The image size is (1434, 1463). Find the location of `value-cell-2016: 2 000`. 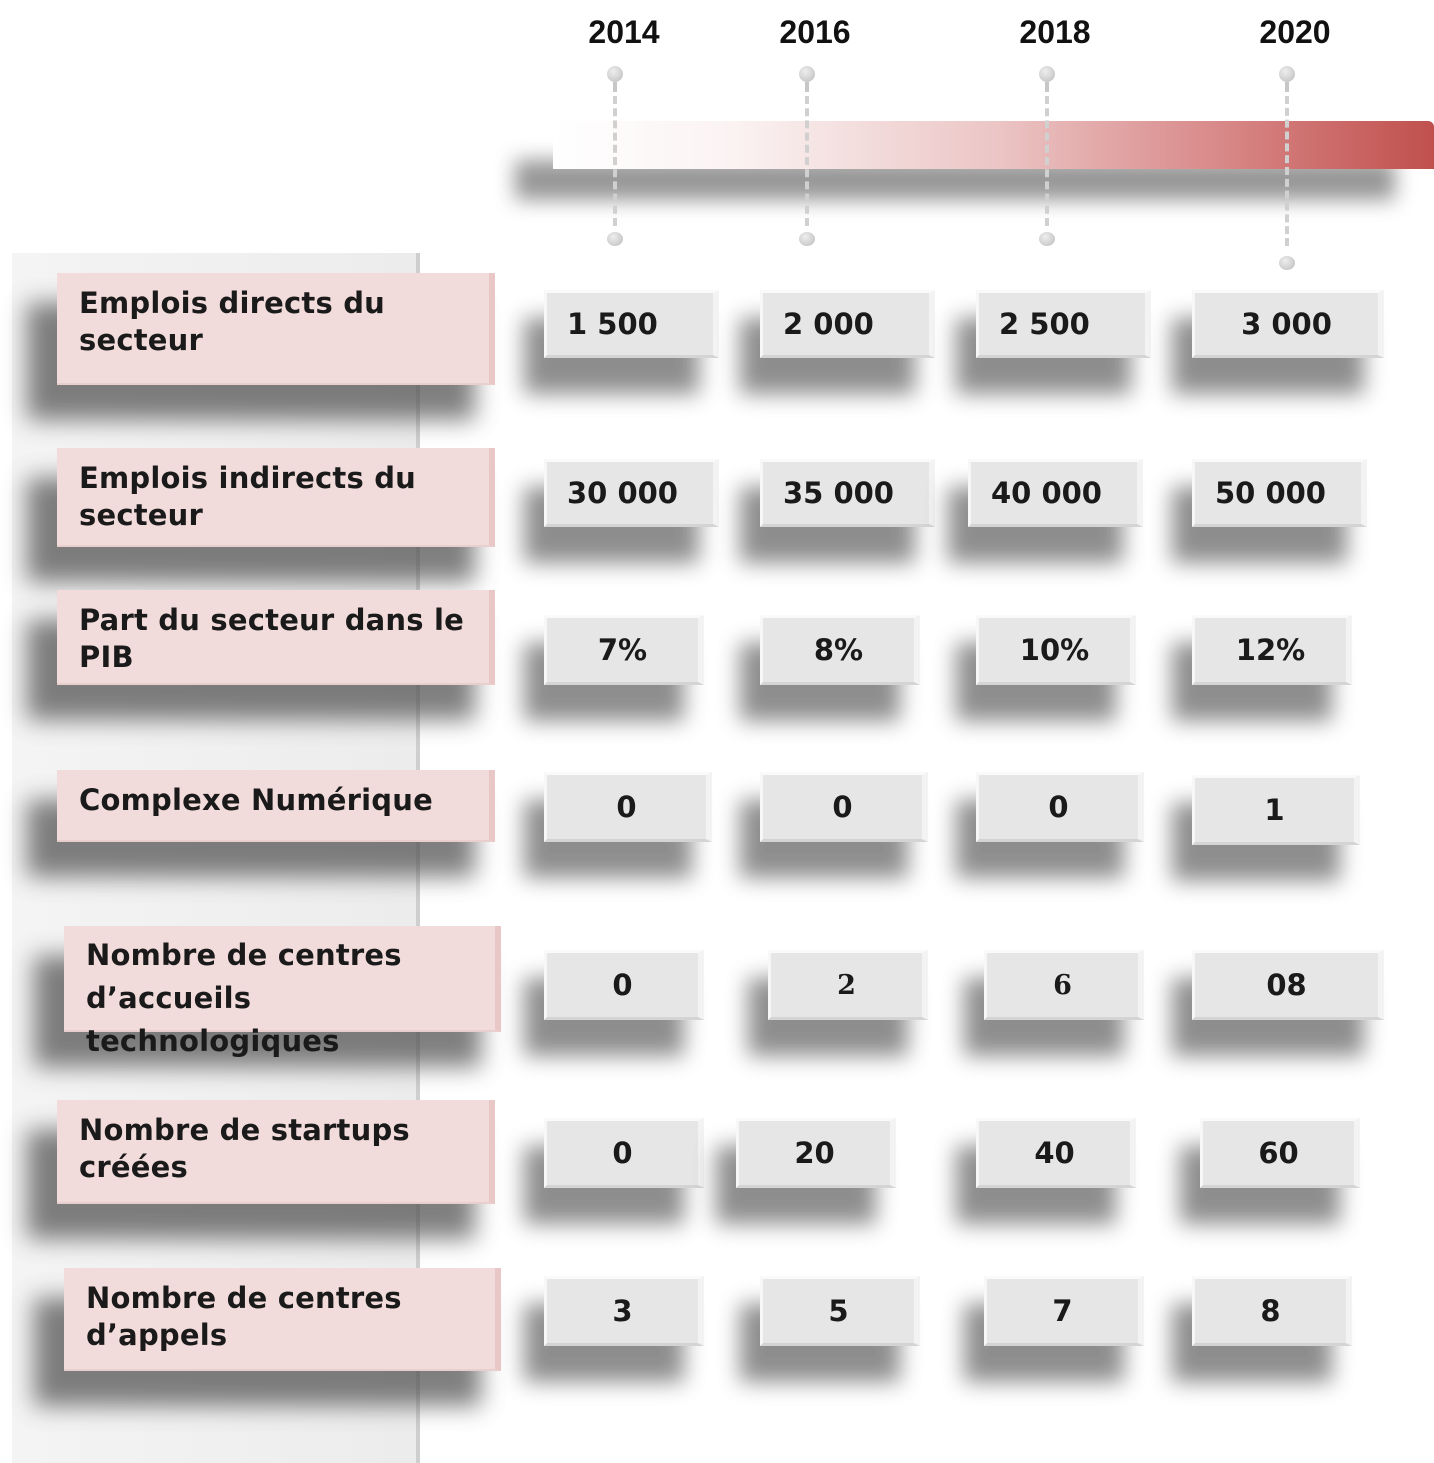

value-cell-2016: 2 000 is located at coordinates (847, 324).